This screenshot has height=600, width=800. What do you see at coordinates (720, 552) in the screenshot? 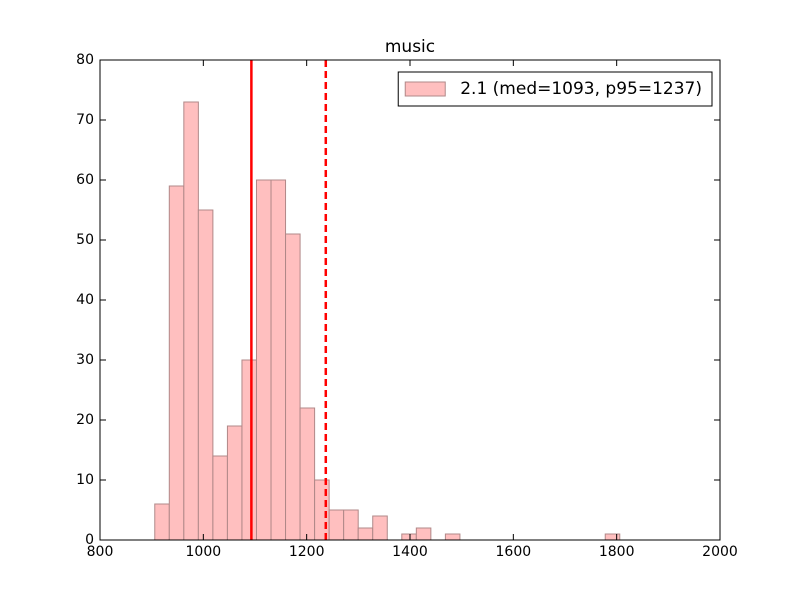
I see `x-tick-label: 2000` at bounding box center [720, 552].